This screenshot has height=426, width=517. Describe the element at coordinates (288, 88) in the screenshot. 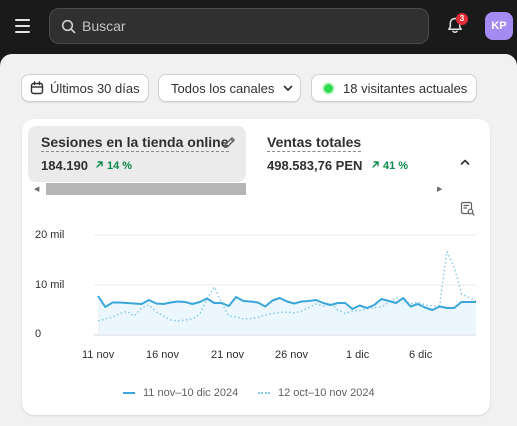

I see `chevron-down-icon` at that location.